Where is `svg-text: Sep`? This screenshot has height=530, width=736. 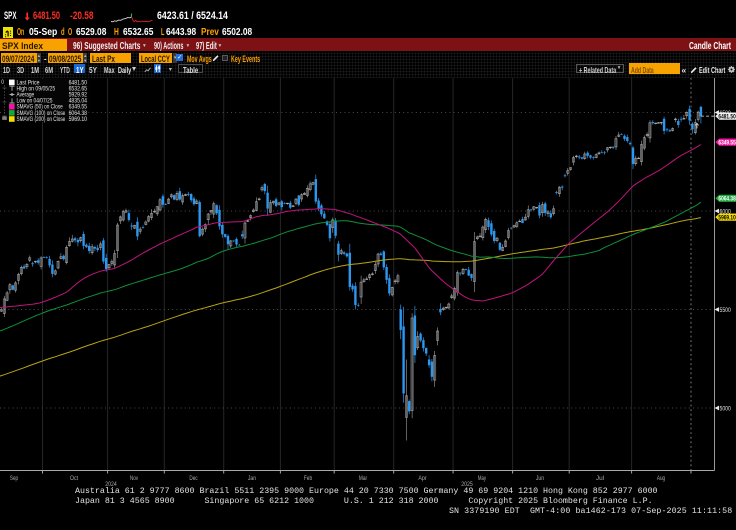 svg-text: Sep is located at coordinates (14, 478).